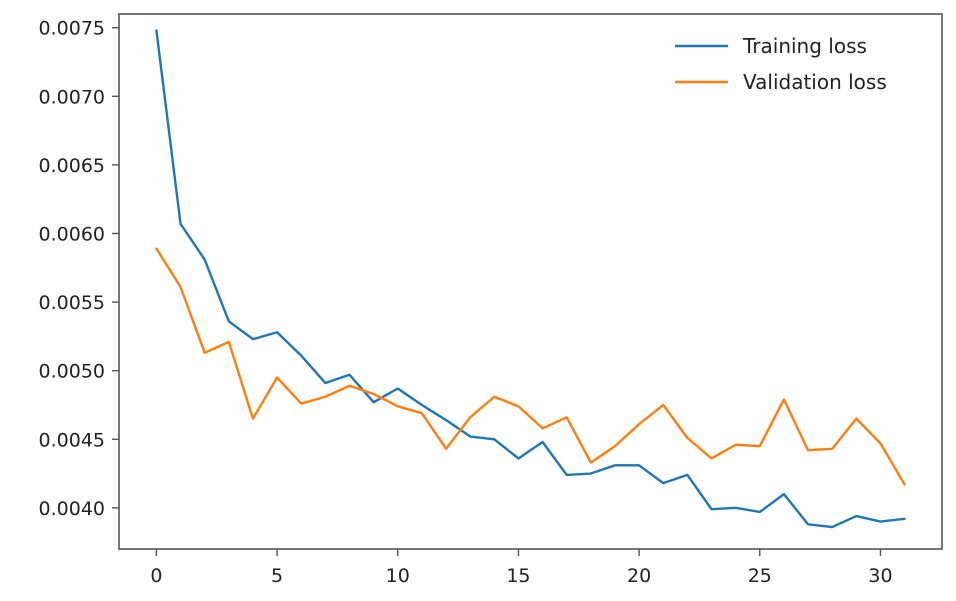 The height and width of the screenshot is (601, 956). Describe the element at coordinates (781, 64) in the screenshot. I see `legend: Training loss Validation loss` at that location.